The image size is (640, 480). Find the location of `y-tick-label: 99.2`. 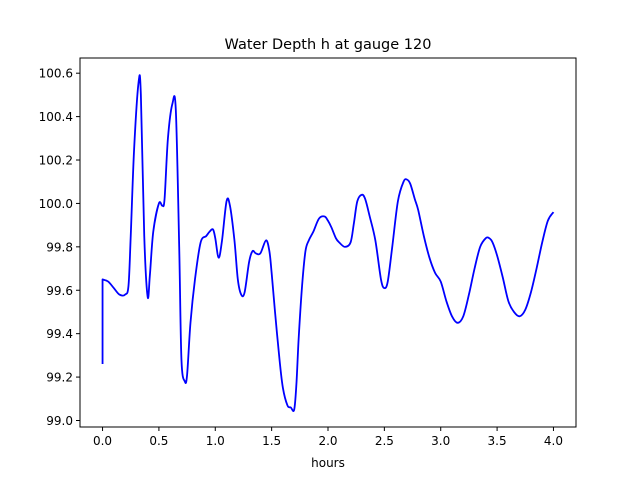

y-tick-label: 99.2 is located at coordinates (59, 378).